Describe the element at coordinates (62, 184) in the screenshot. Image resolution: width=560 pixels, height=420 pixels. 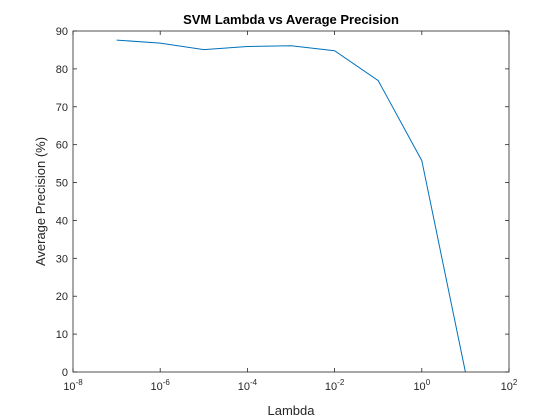
I see `y-tick-label: 50` at that location.